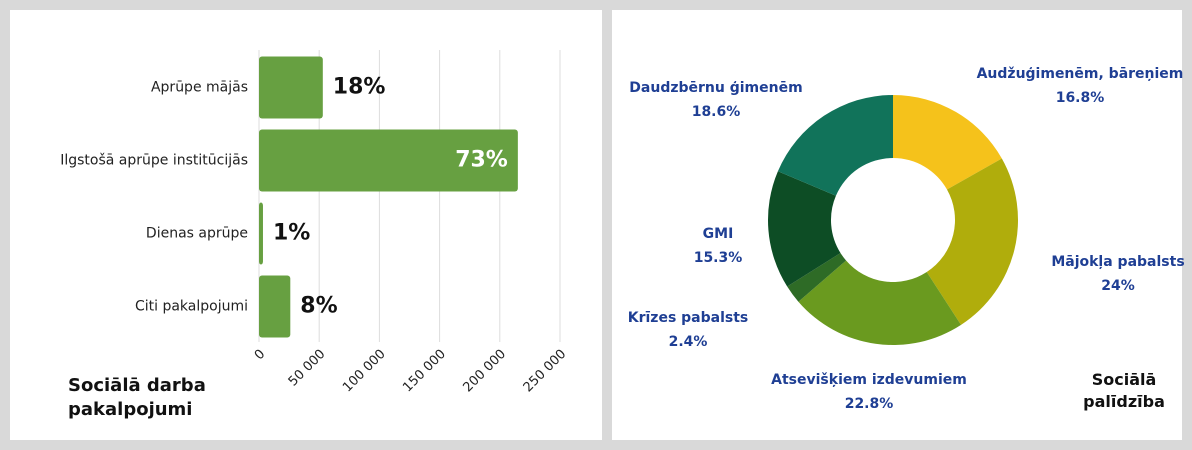 The height and width of the screenshot is (450, 1192). What do you see at coordinates (191, 307) in the screenshot?
I see `category-label: Citi pakalpojumi` at bounding box center [191, 307].